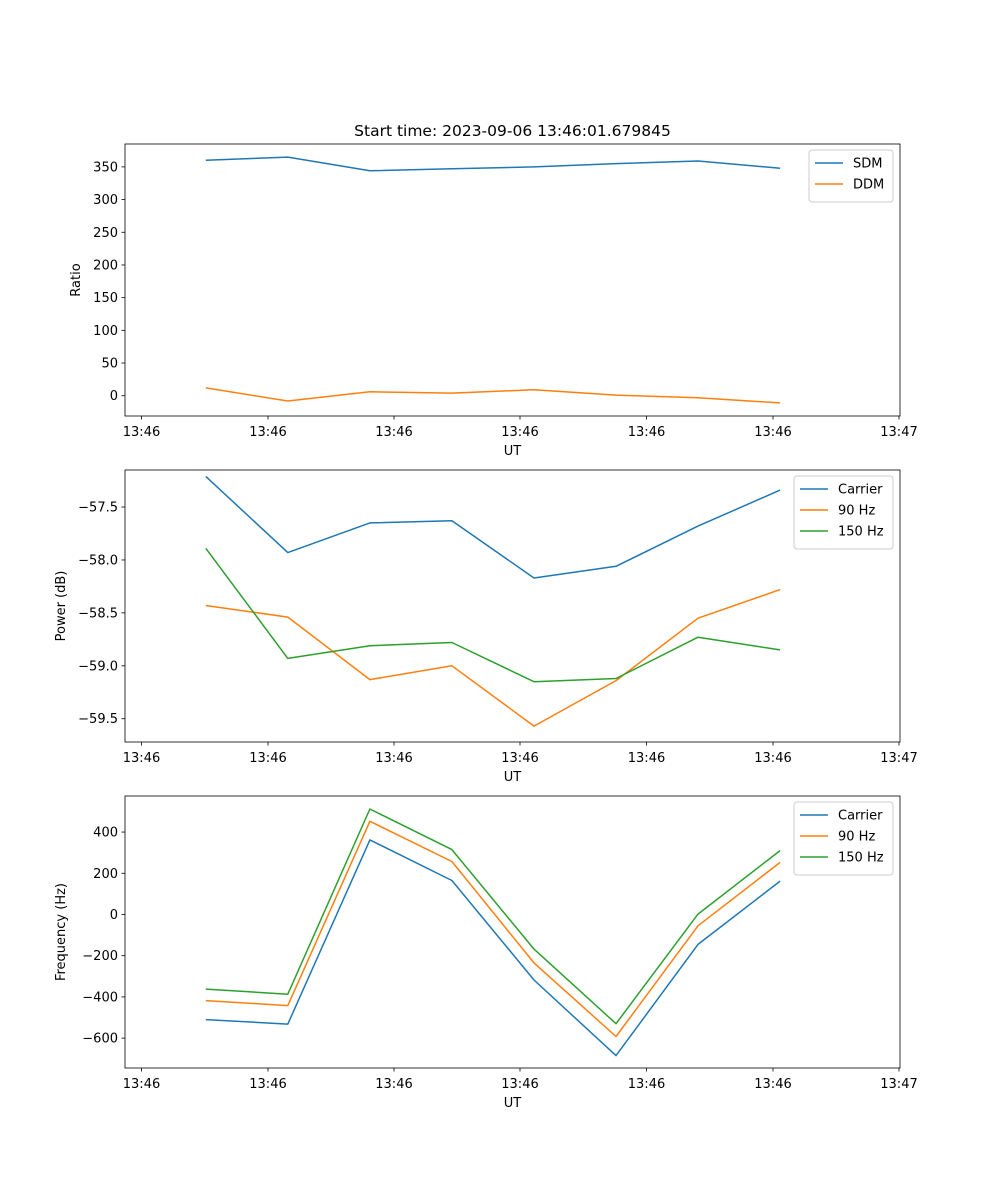  I want to click on y-tick-label: −400, so click(100, 997).